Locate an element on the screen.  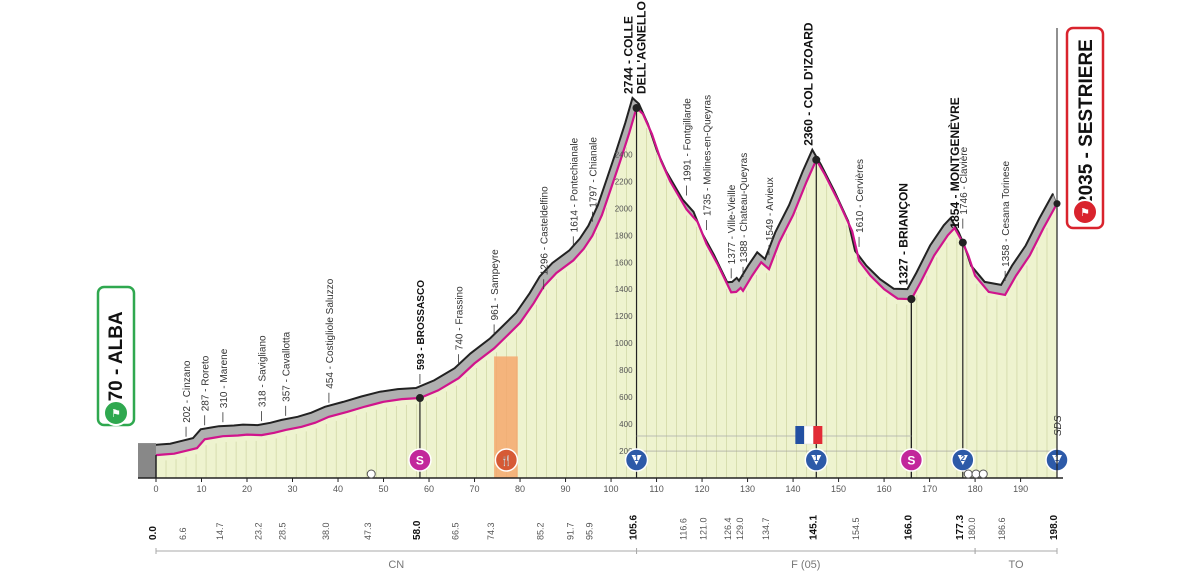
start-label: 170 - ALBA is located at coordinates (116, 361).